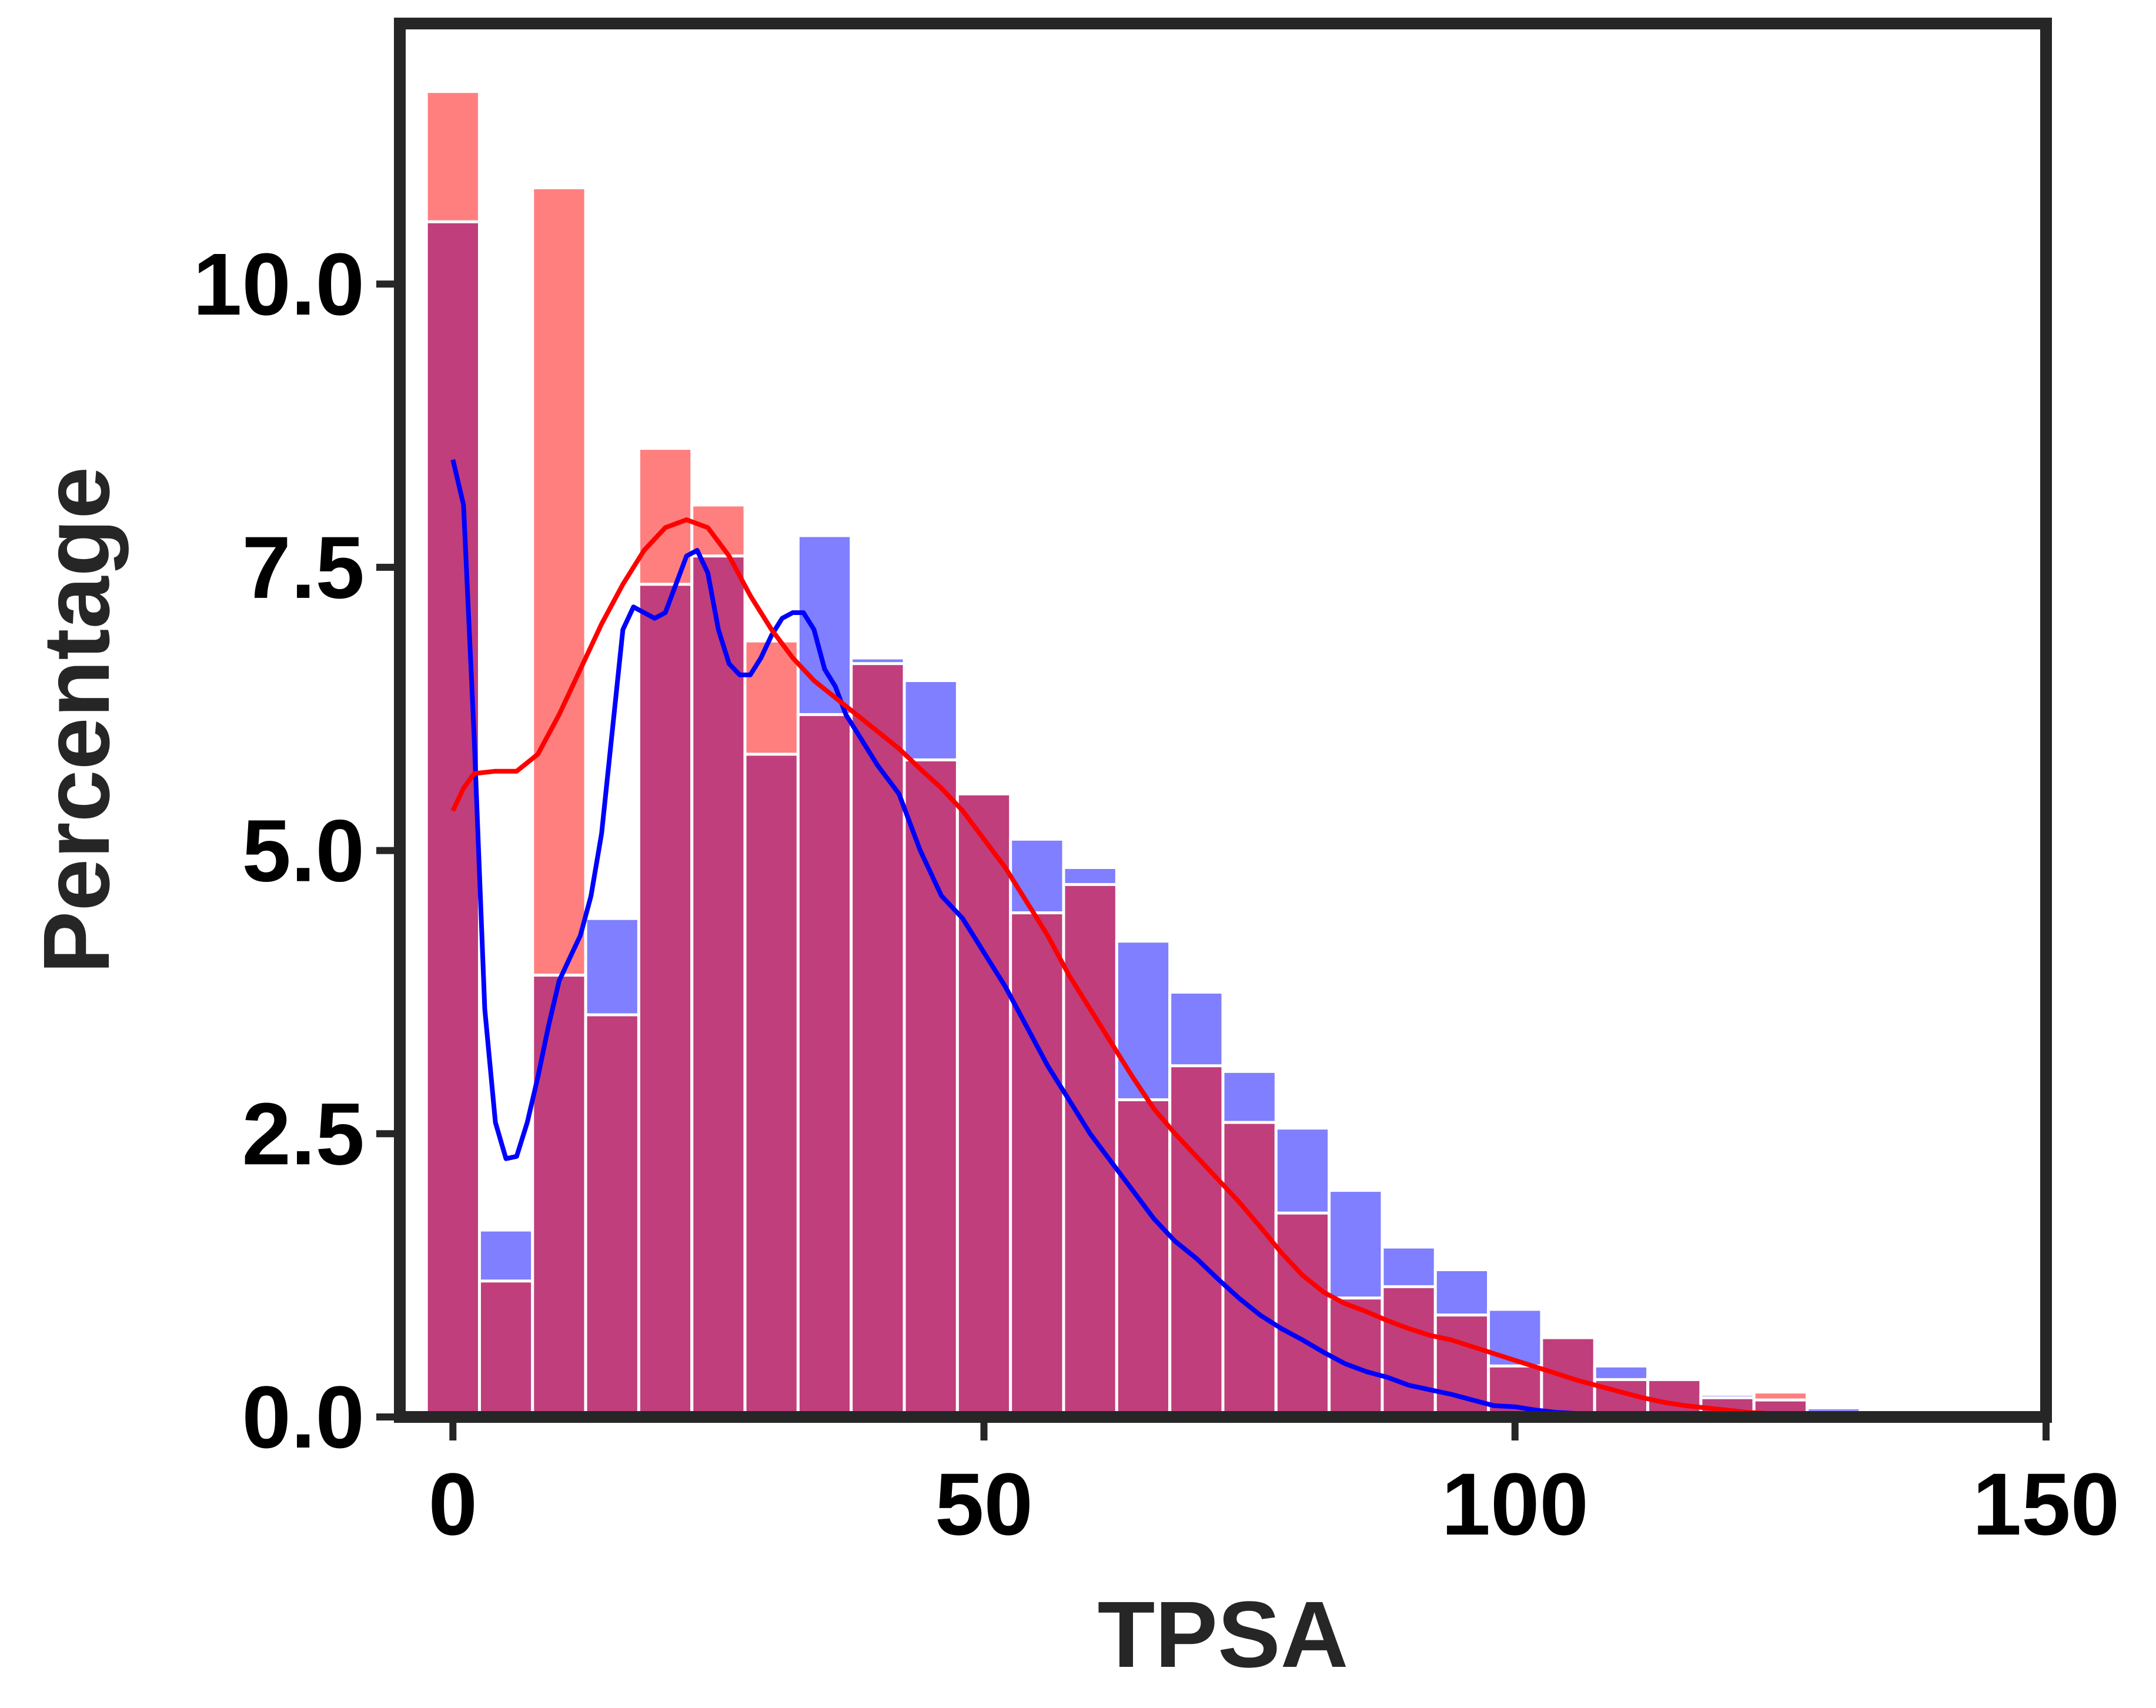  What do you see at coordinates (304, 1133) in the screenshot?
I see `y-tick-label-1: 2.5` at bounding box center [304, 1133].